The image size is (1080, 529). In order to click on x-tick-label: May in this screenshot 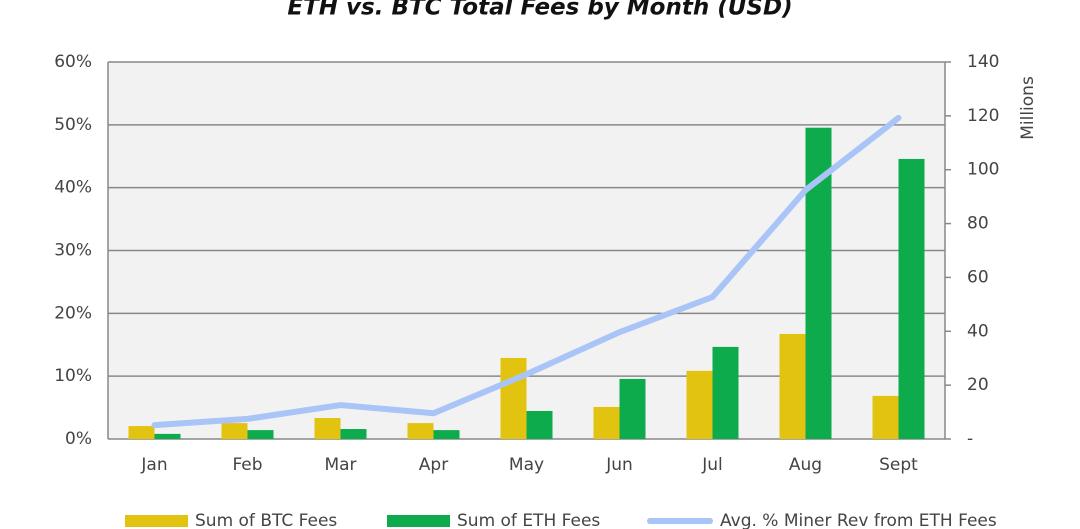, I will do `click(526, 465)`.